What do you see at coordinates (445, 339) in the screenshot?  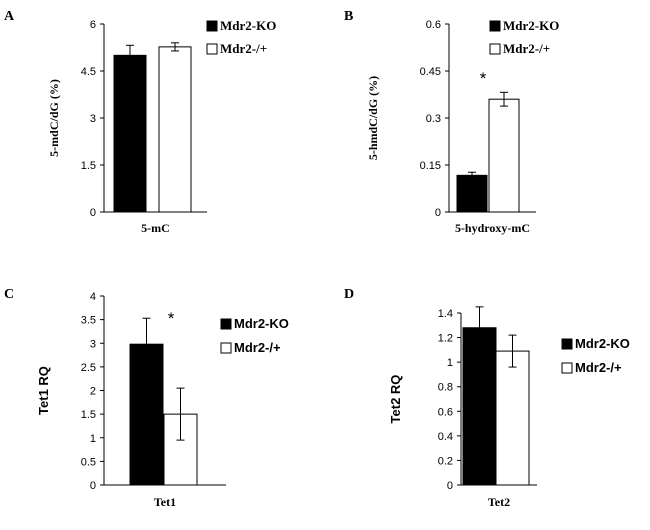 I see `y-tick-label: 1.2` at bounding box center [445, 339].